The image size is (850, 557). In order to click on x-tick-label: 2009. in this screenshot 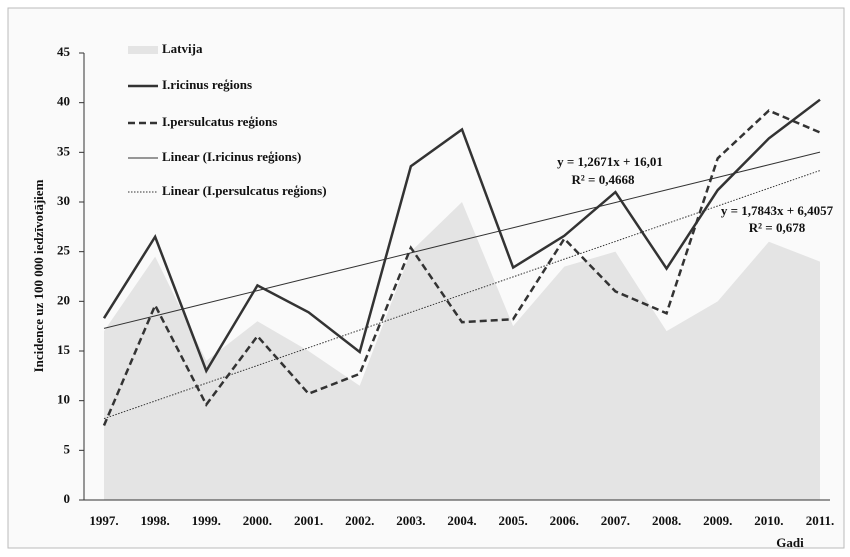, I will do `click(717, 520)`.